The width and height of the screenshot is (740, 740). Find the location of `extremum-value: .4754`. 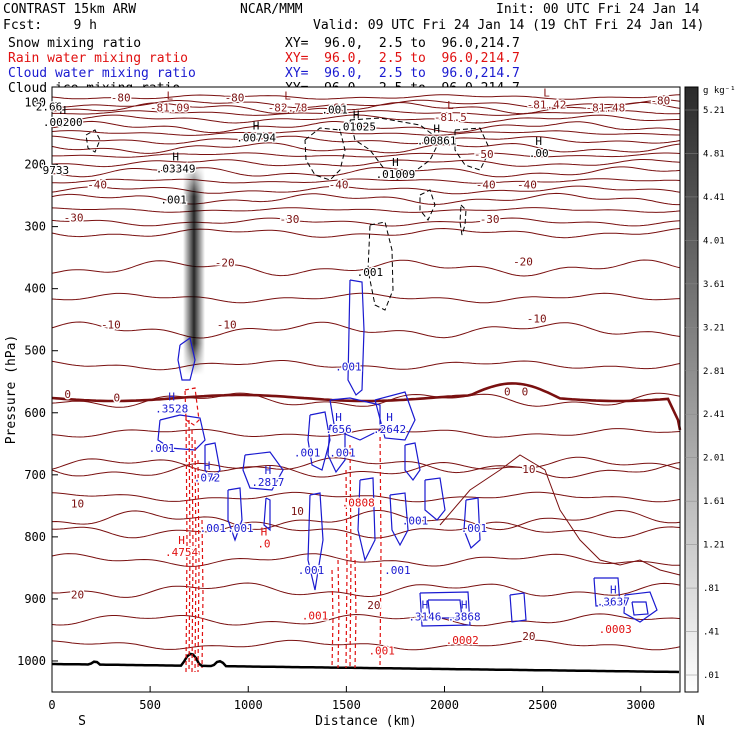

extremum-value: .4754 is located at coordinates (181, 552).